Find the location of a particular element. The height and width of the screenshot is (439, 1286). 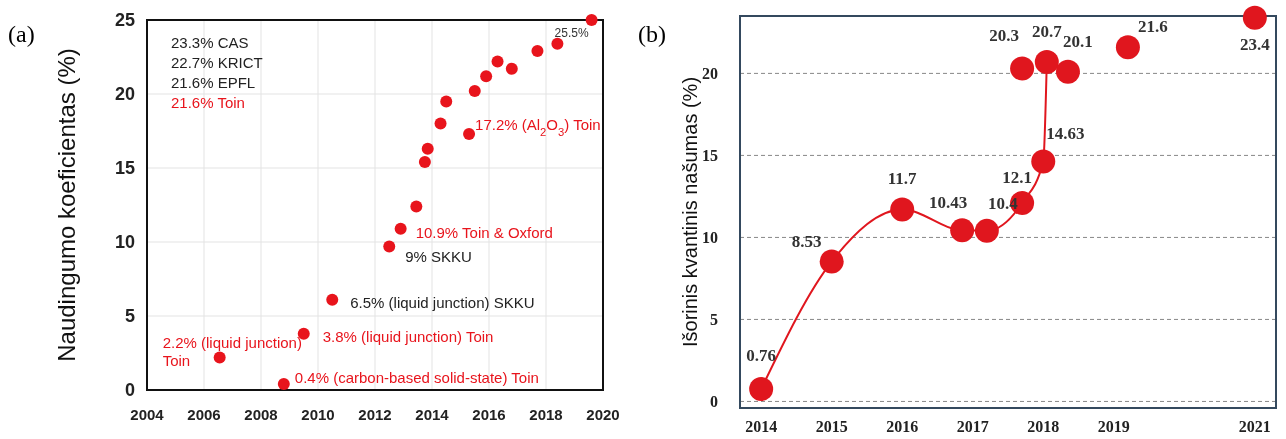

chart-title: (b) is located at coordinates (652, 34).